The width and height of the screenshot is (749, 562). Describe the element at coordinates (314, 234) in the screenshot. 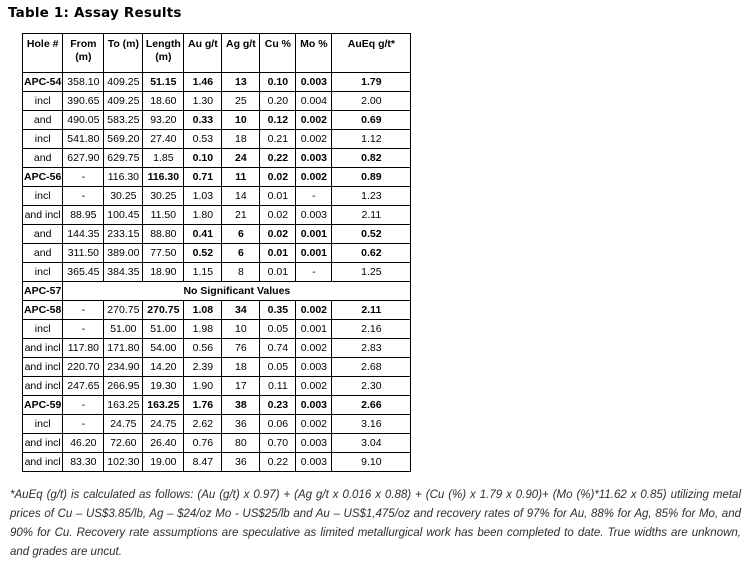

I see `value-cell: 0.001` at that location.